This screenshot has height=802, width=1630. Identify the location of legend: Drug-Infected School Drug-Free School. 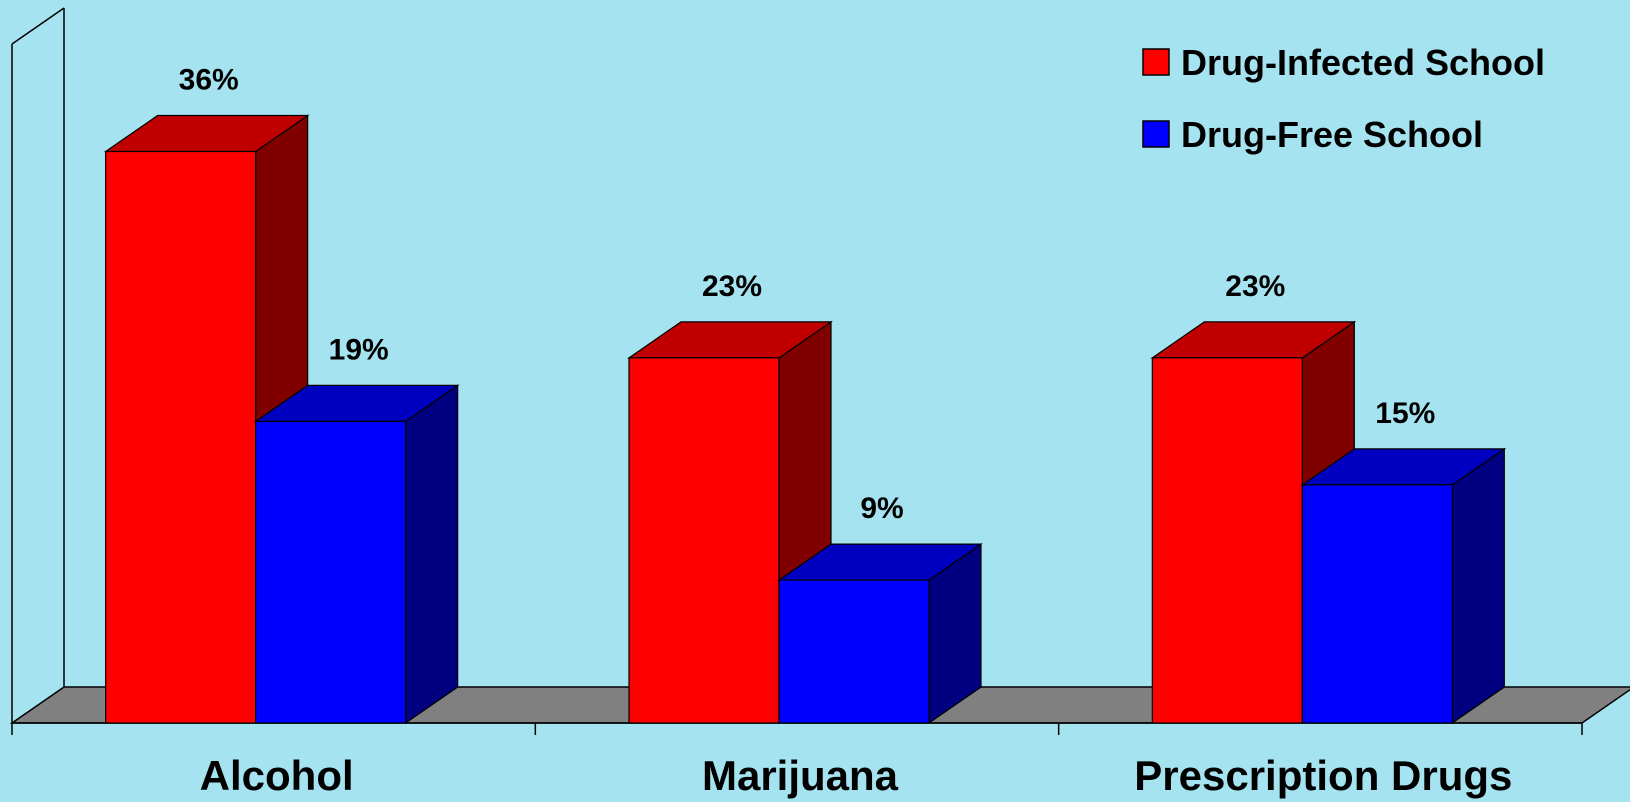
(1343, 98).